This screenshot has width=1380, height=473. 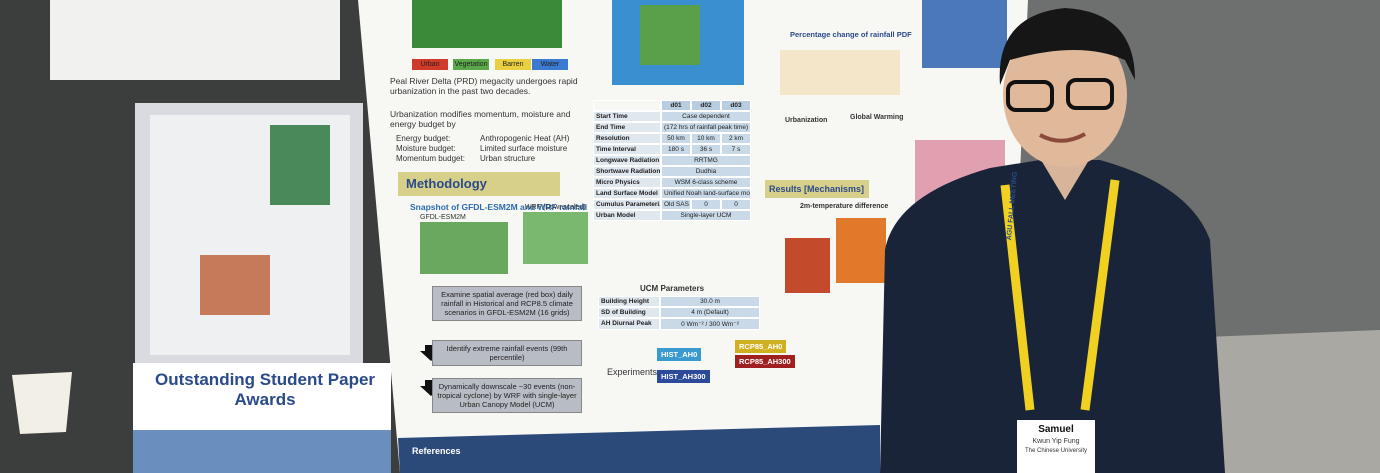 What do you see at coordinates (706, 215) in the screenshot?
I see `table-cell: Single-layer UCM` at bounding box center [706, 215].